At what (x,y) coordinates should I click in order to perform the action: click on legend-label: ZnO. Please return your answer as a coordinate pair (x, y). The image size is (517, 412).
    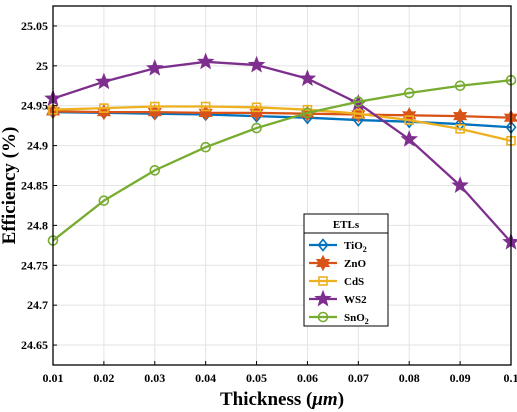
    Looking at the image, I should click on (355, 264).